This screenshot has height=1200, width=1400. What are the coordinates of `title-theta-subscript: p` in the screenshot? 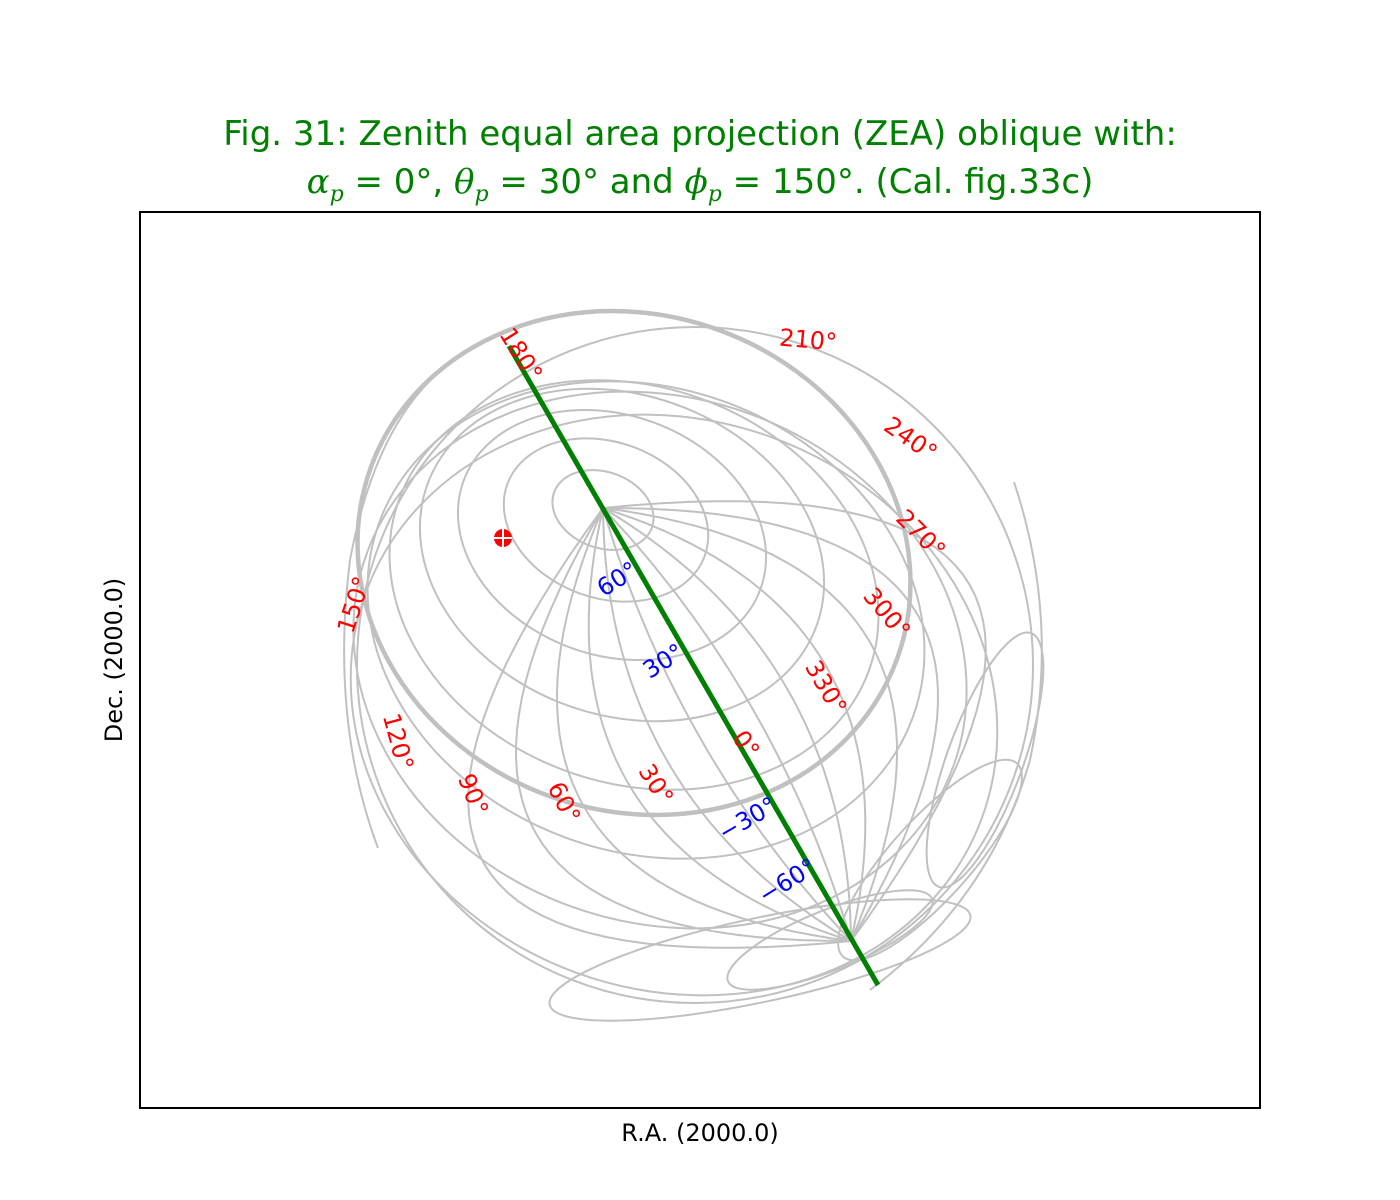 It's located at (482, 194).